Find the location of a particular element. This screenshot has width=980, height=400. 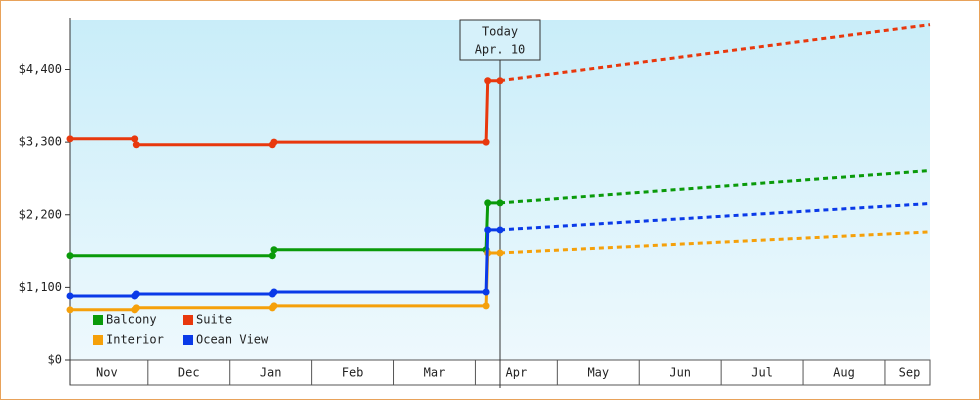

forecast-line is located at coordinates (715, 53).